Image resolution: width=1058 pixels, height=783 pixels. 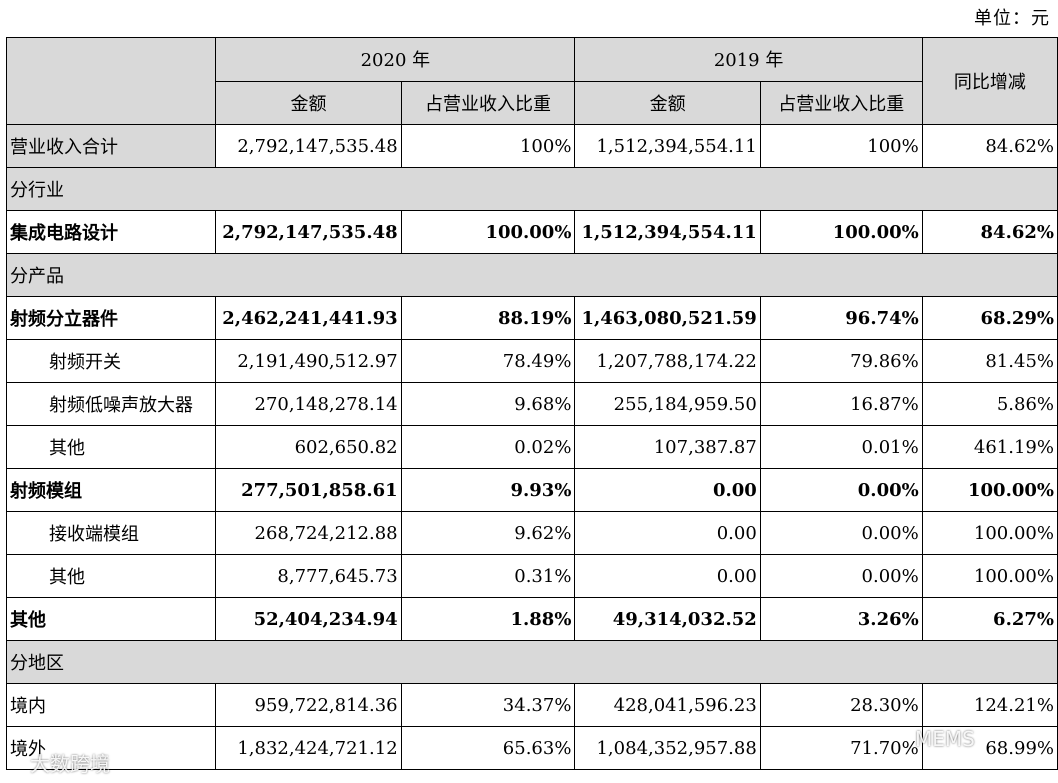 I want to click on ratio-2020: 0.02%, so click(x=488, y=447).